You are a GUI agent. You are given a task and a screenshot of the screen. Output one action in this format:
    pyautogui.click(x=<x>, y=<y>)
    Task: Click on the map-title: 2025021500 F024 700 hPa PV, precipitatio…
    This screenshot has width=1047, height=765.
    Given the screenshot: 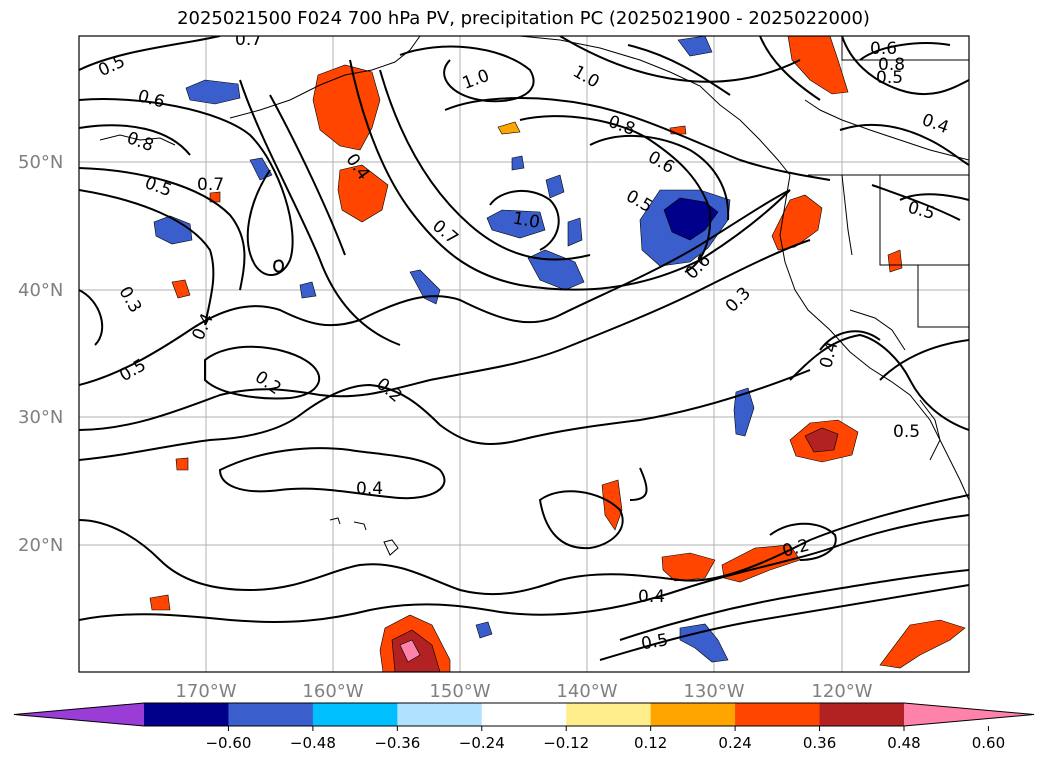 What is the action you would take?
    pyautogui.click(x=523, y=18)
    